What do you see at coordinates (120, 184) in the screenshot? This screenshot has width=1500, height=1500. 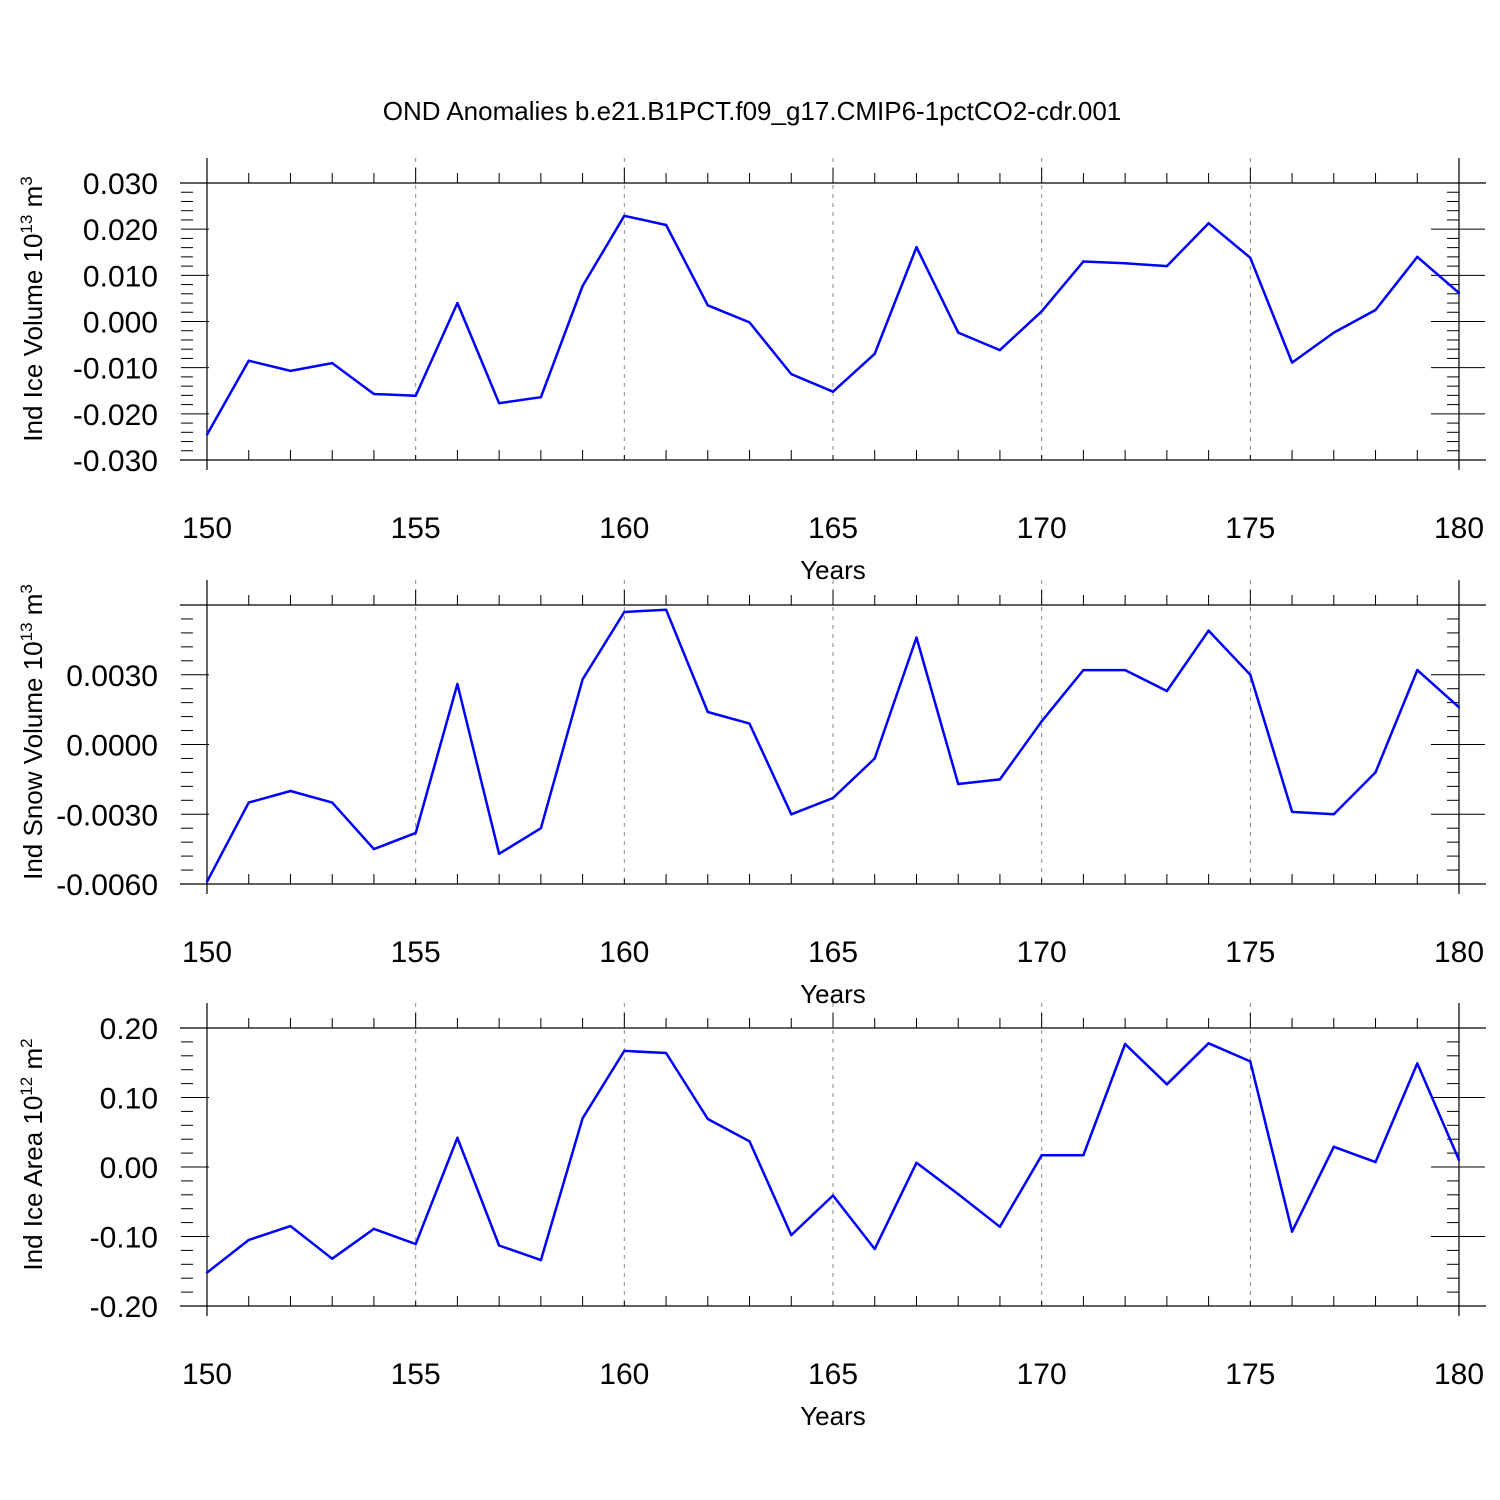 I see `y-tick-label: 0.030` at bounding box center [120, 184].